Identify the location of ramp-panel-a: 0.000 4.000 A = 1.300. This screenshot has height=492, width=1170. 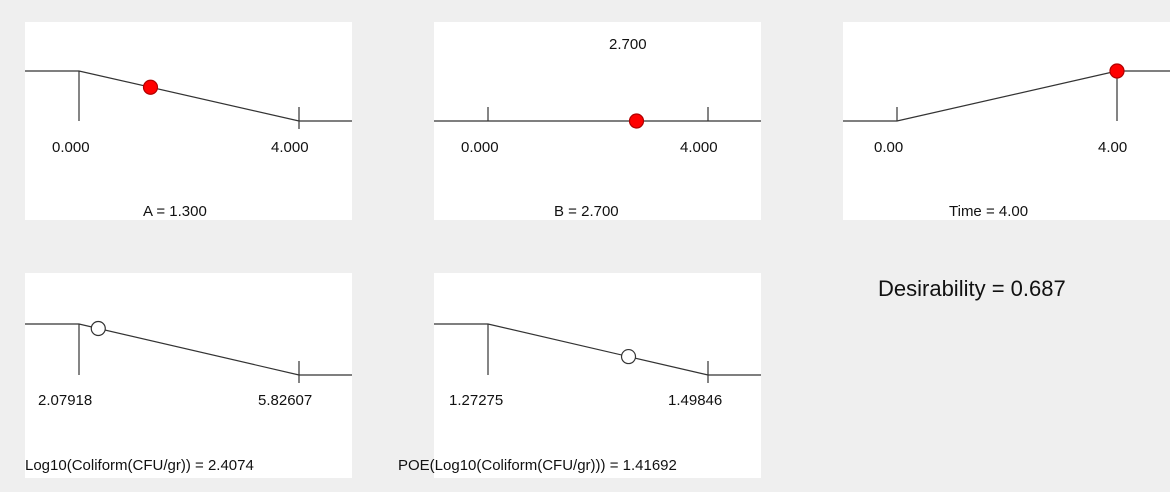
(188, 121).